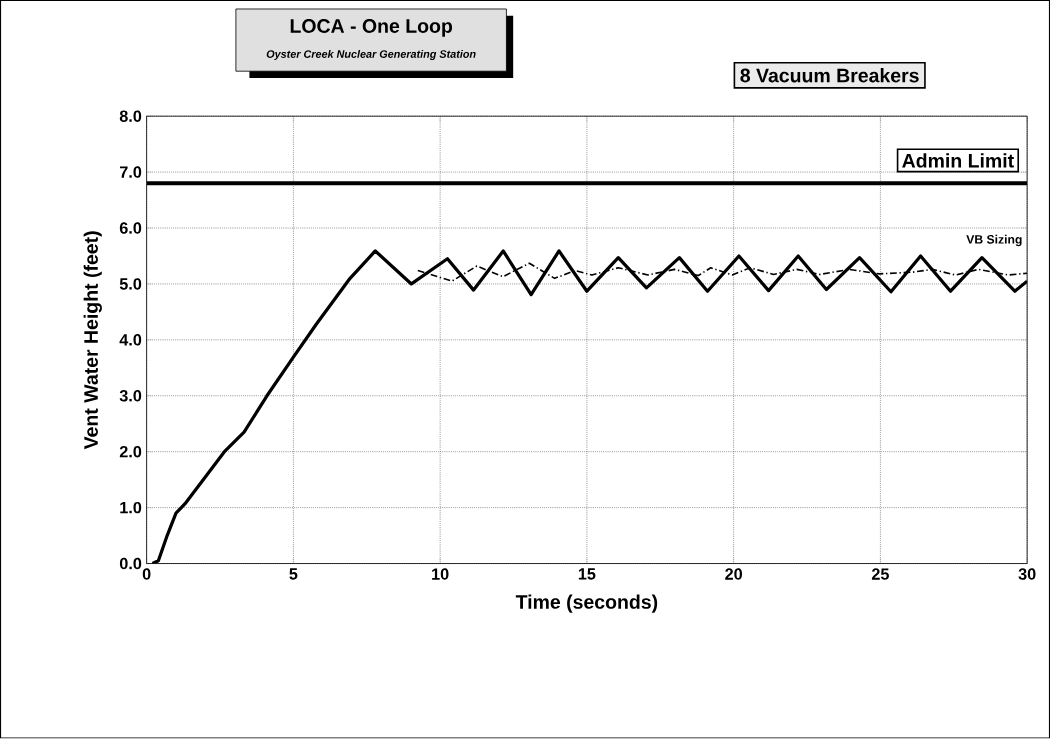  Describe the element at coordinates (131, 508) in the screenshot. I see `y-tick-label: 1.0` at that location.